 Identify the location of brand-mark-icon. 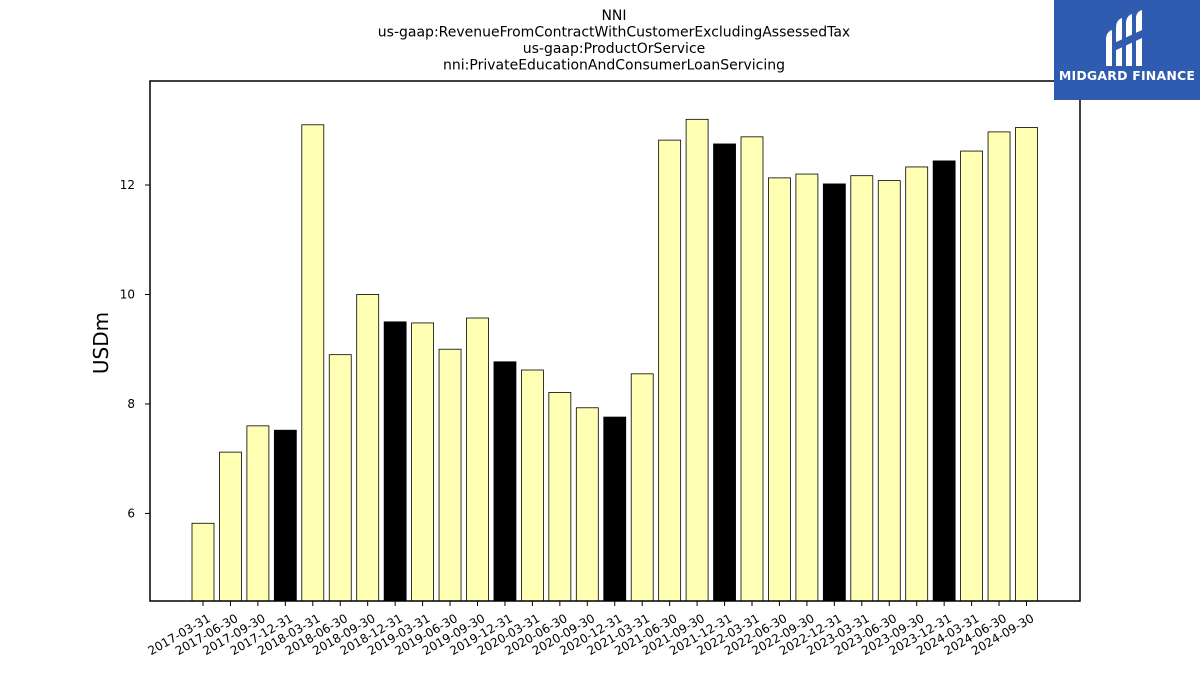
(1124, 38).